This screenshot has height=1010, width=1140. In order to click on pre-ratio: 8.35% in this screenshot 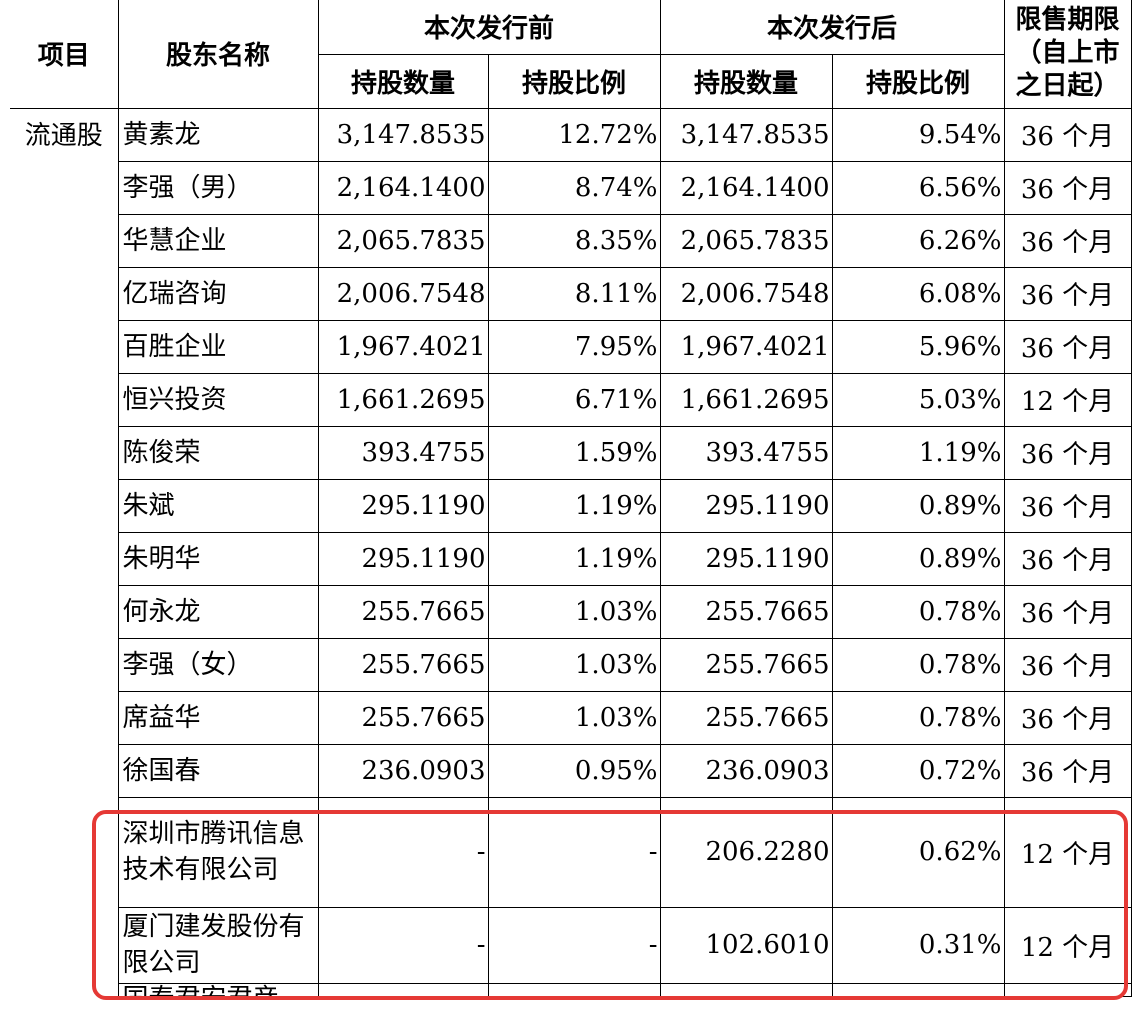, I will do `click(574, 240)`.